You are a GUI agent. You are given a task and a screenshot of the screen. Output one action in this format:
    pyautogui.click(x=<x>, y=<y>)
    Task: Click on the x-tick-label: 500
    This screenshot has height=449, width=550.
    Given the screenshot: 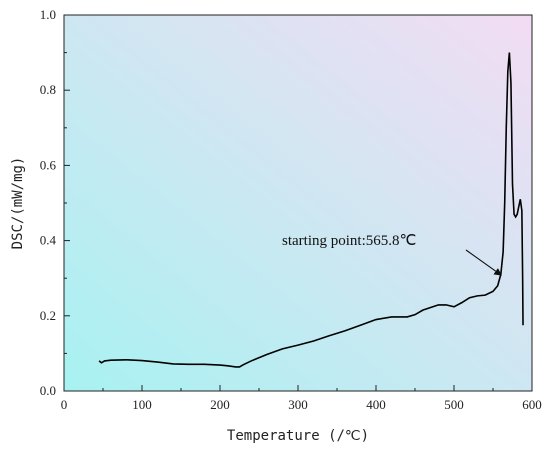 What is the action you would take?
    pyautogui.click(x=454, y=404)
    